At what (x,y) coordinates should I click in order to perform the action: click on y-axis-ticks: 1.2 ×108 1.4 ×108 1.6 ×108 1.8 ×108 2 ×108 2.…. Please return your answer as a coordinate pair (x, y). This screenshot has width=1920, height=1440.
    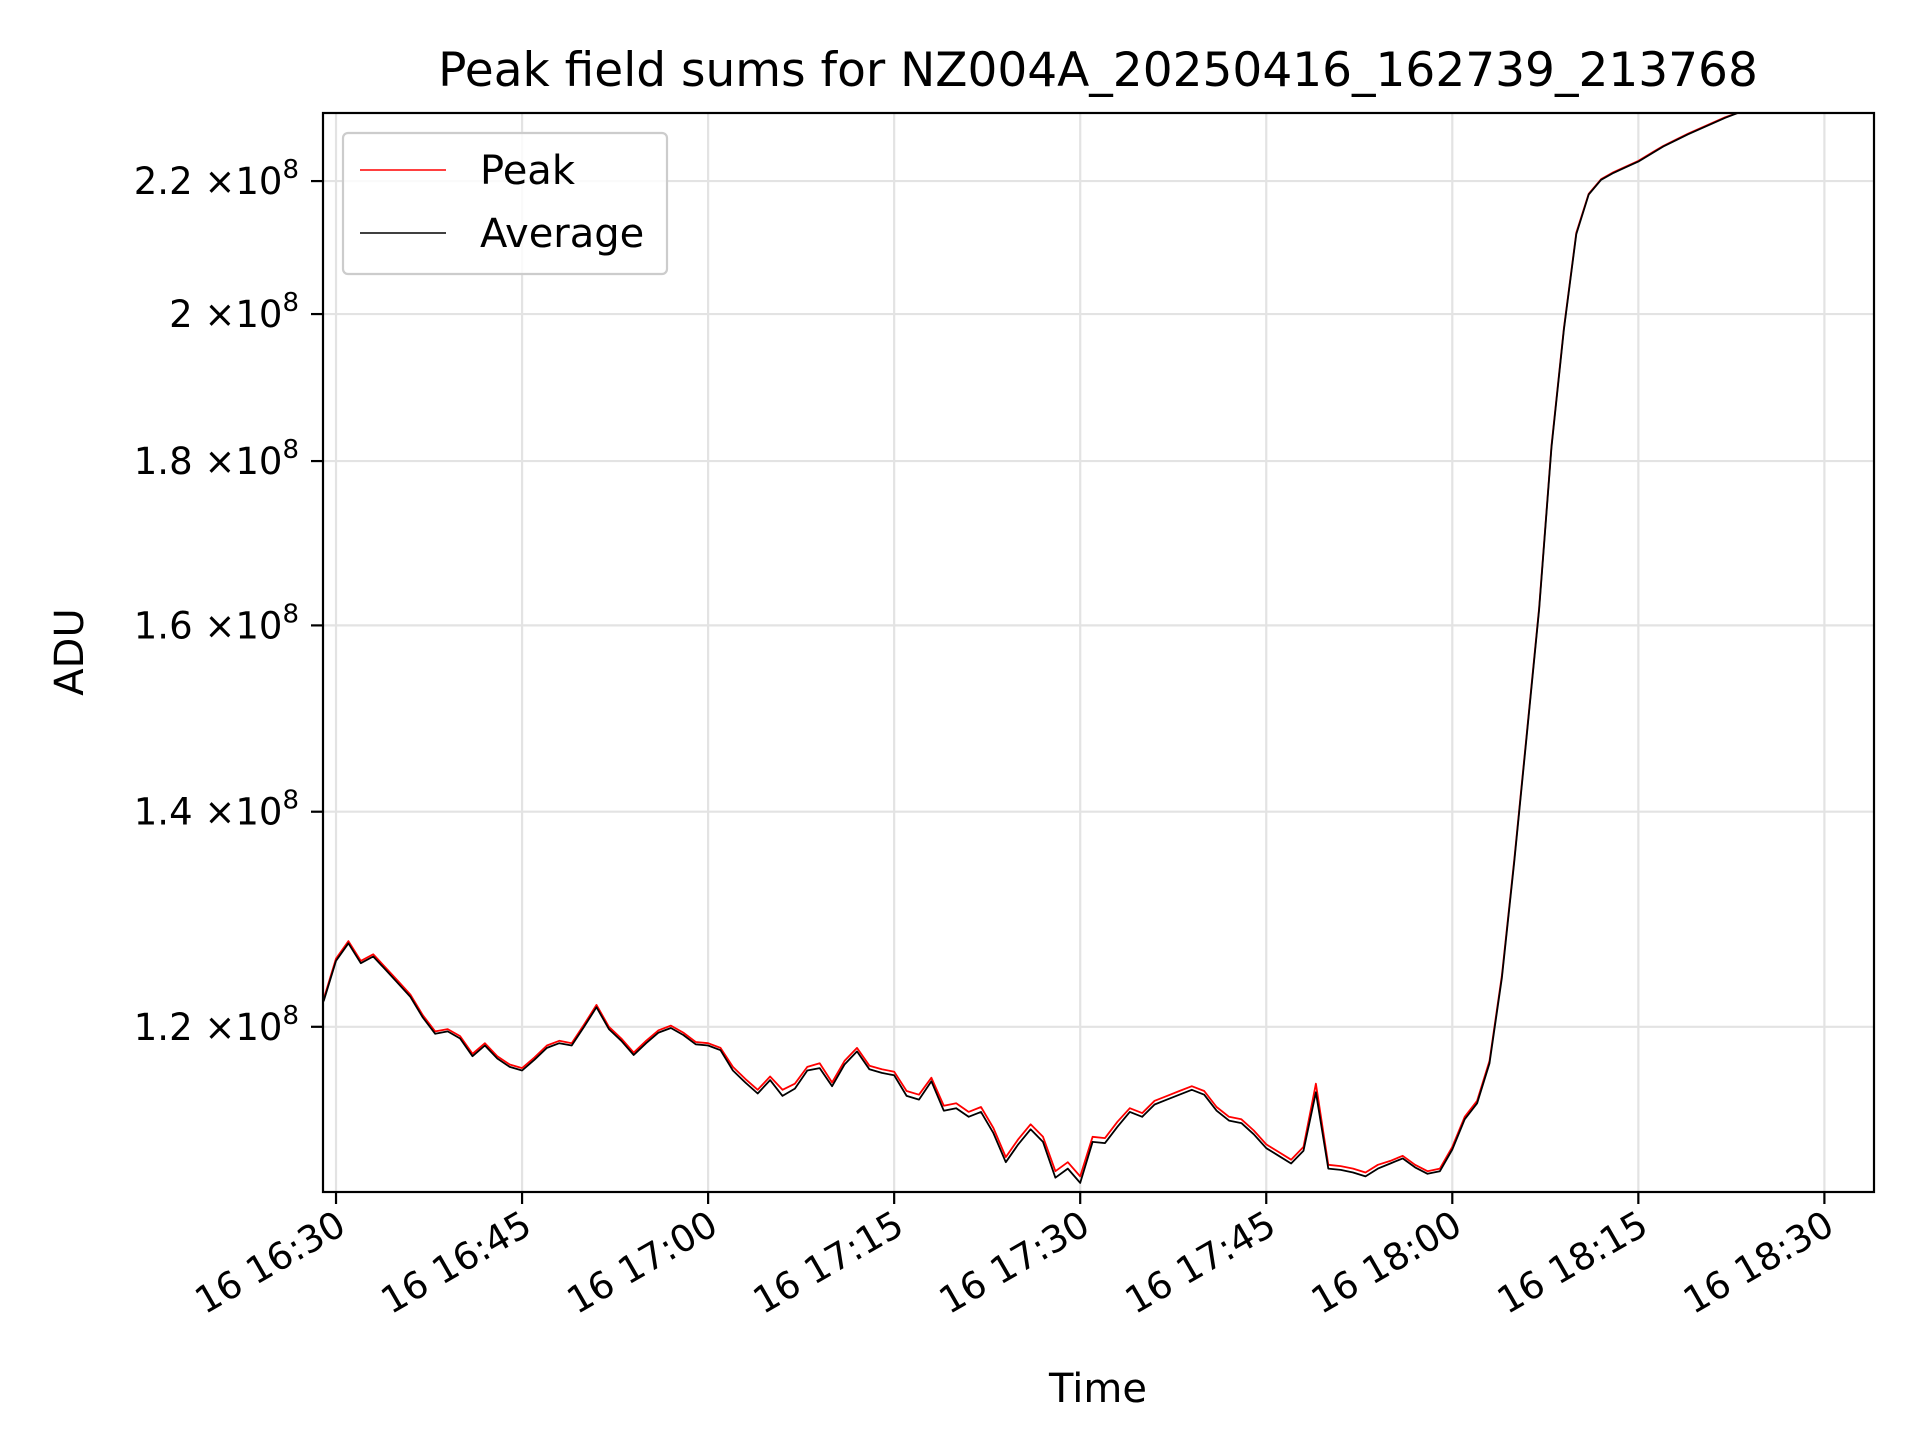
    Looking at the image, I should click on (228, 602).